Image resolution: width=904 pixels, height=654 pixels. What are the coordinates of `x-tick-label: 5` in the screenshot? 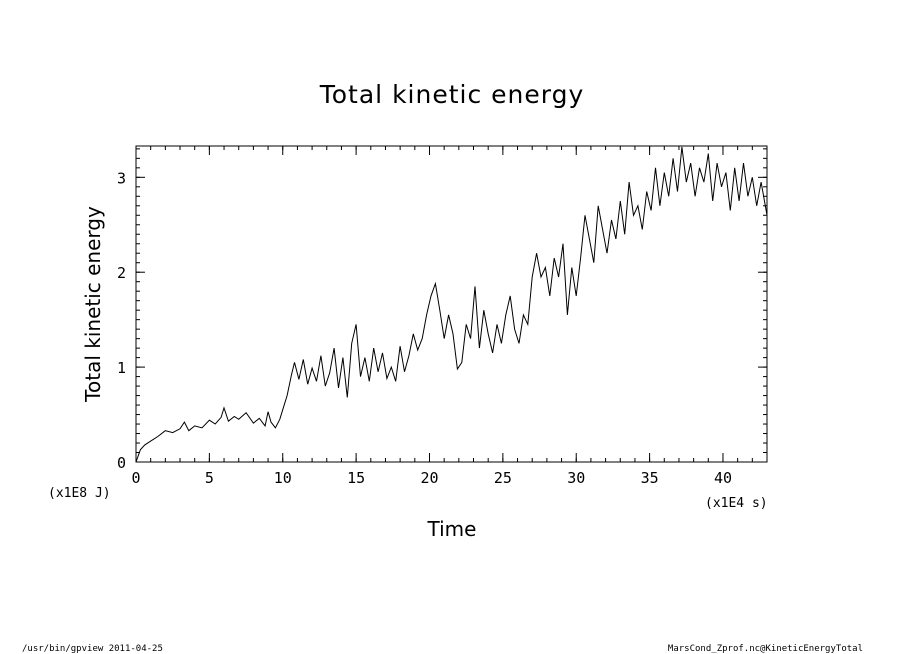 It's located at (209, 478).